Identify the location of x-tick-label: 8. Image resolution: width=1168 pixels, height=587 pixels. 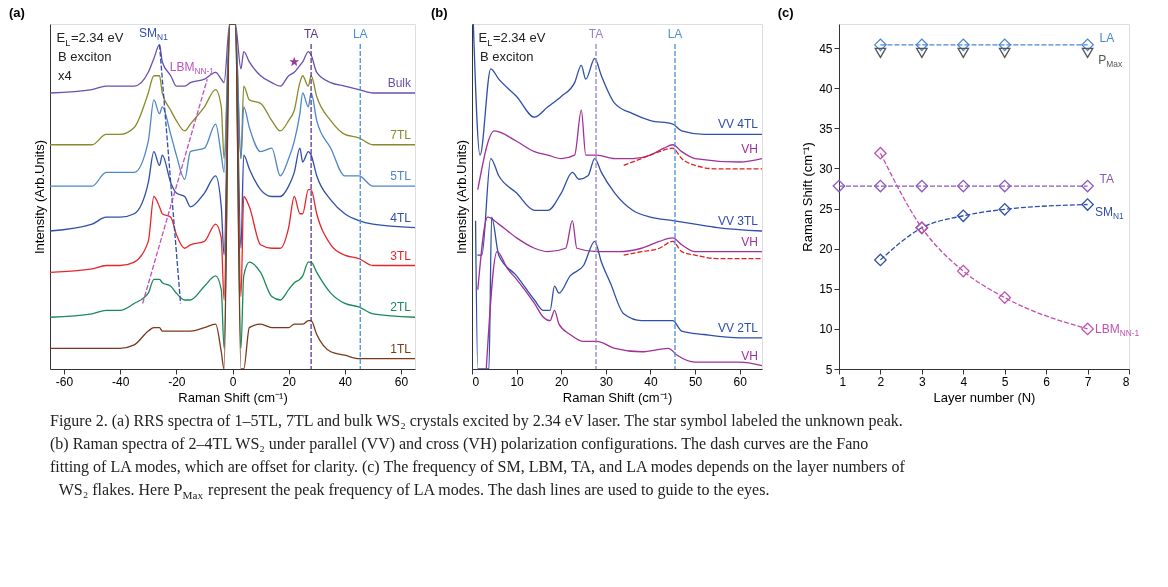
(1126, 381).